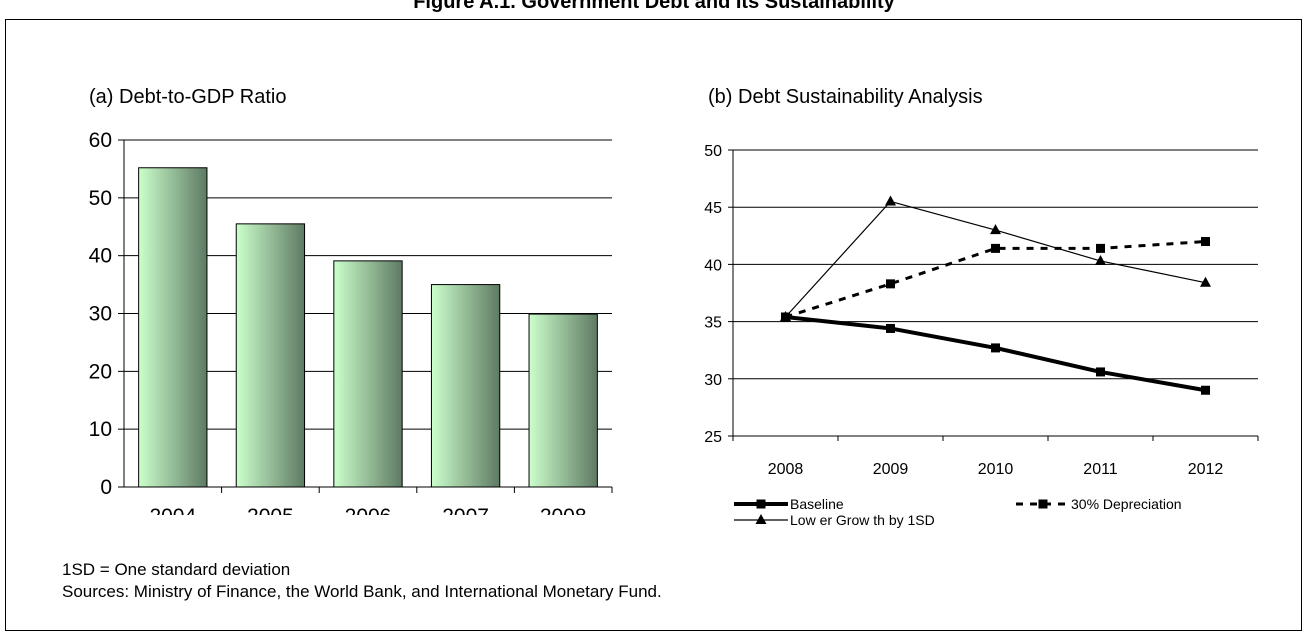 The width and height of the screenshot is (1308, 634). What do you see at coordinates (176, 569) in the screenshot?
I see `footnote: 1SD = One standard deviation` at bounding box center [176, 569].